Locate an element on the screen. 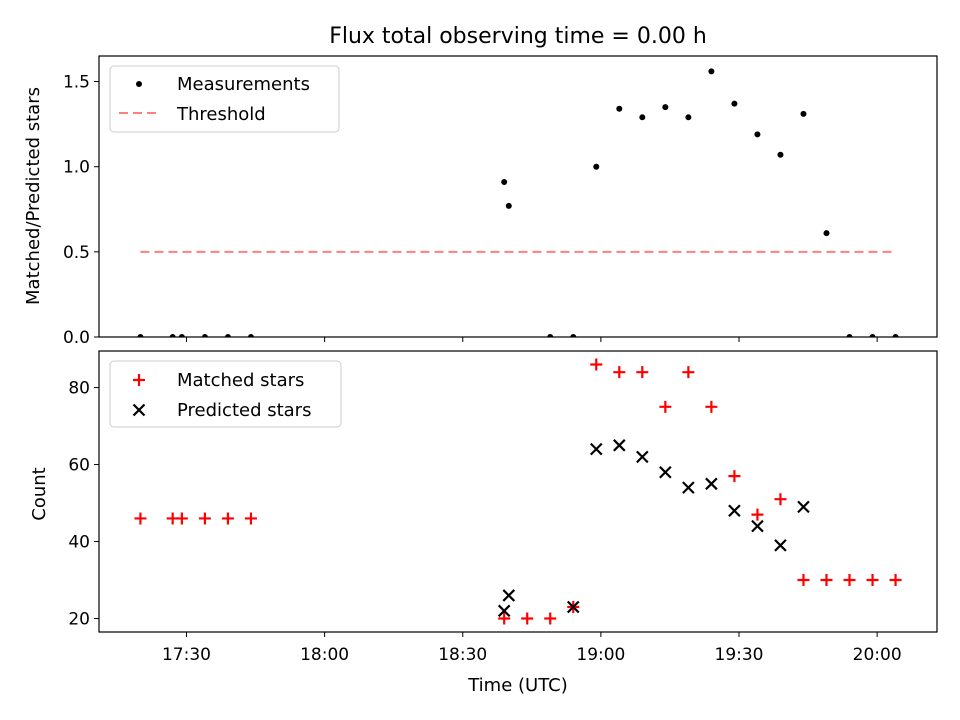  legend-predicted-marker is located at coordinates (139, 410).